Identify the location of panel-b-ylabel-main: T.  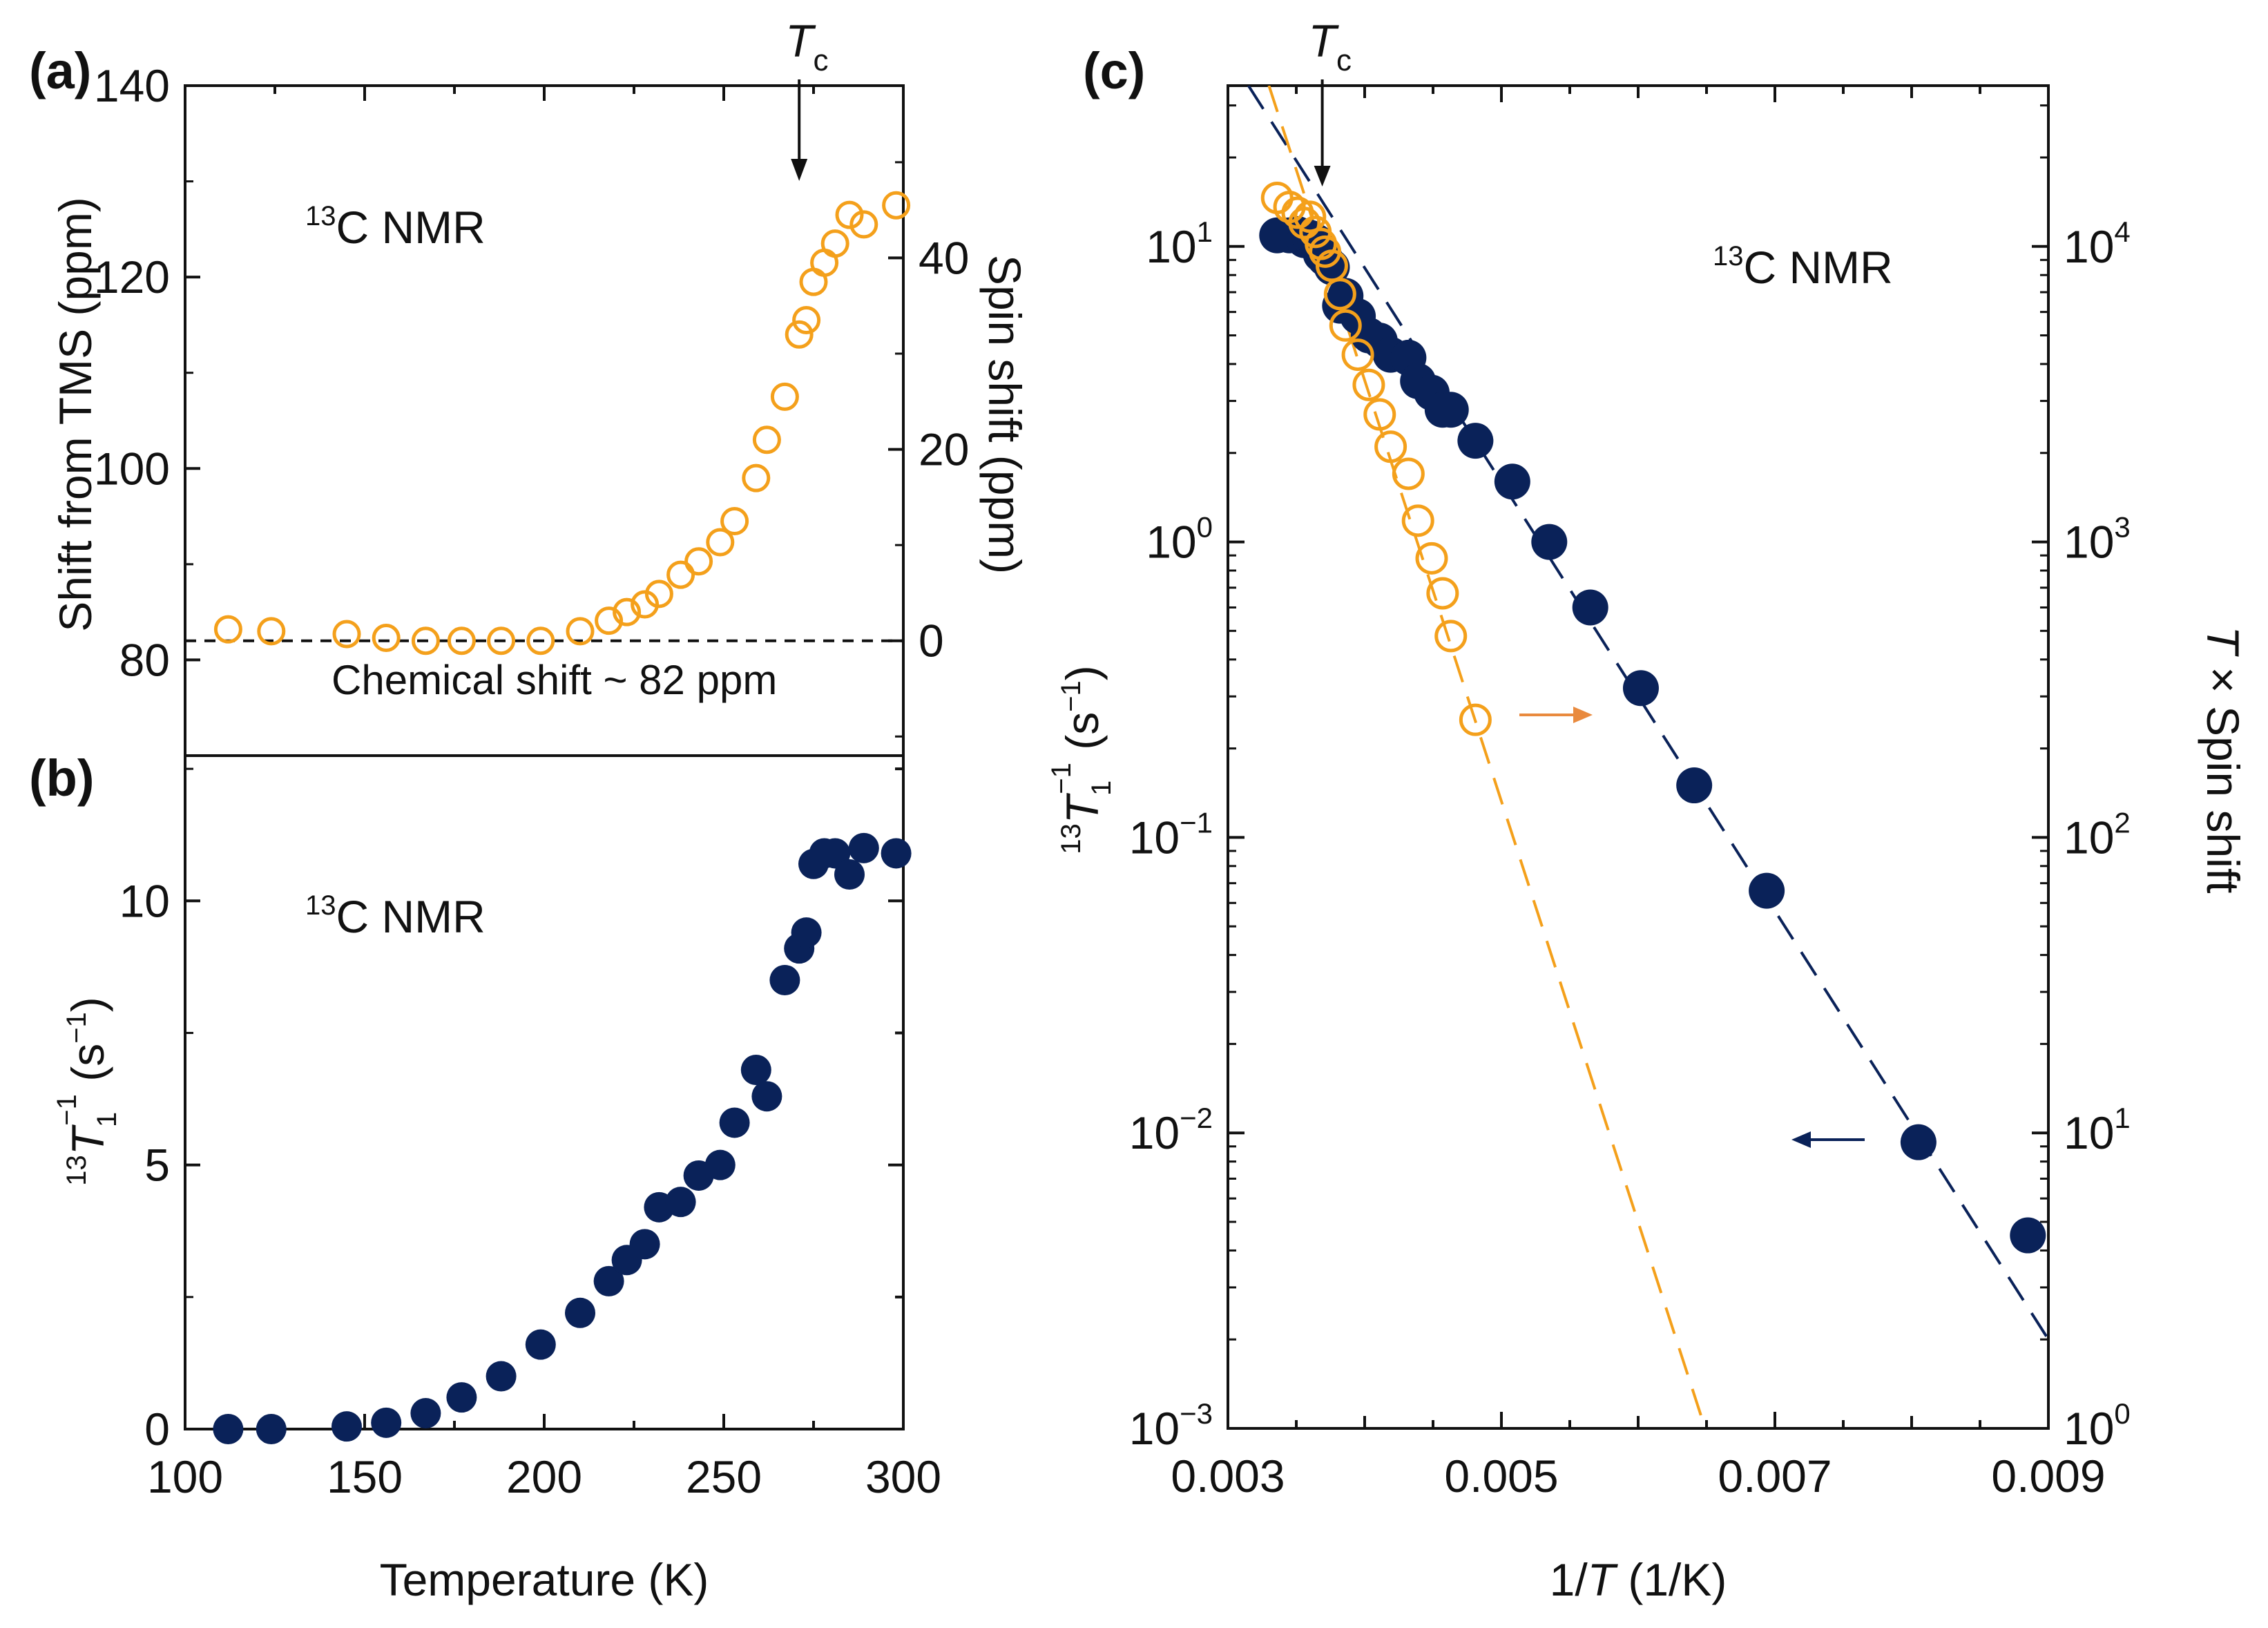
(87, 1139).